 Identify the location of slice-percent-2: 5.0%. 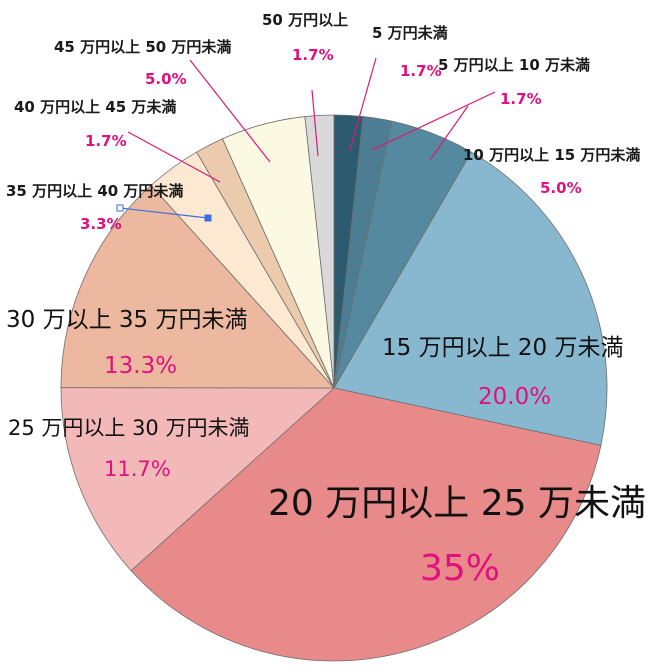
(561, 188).